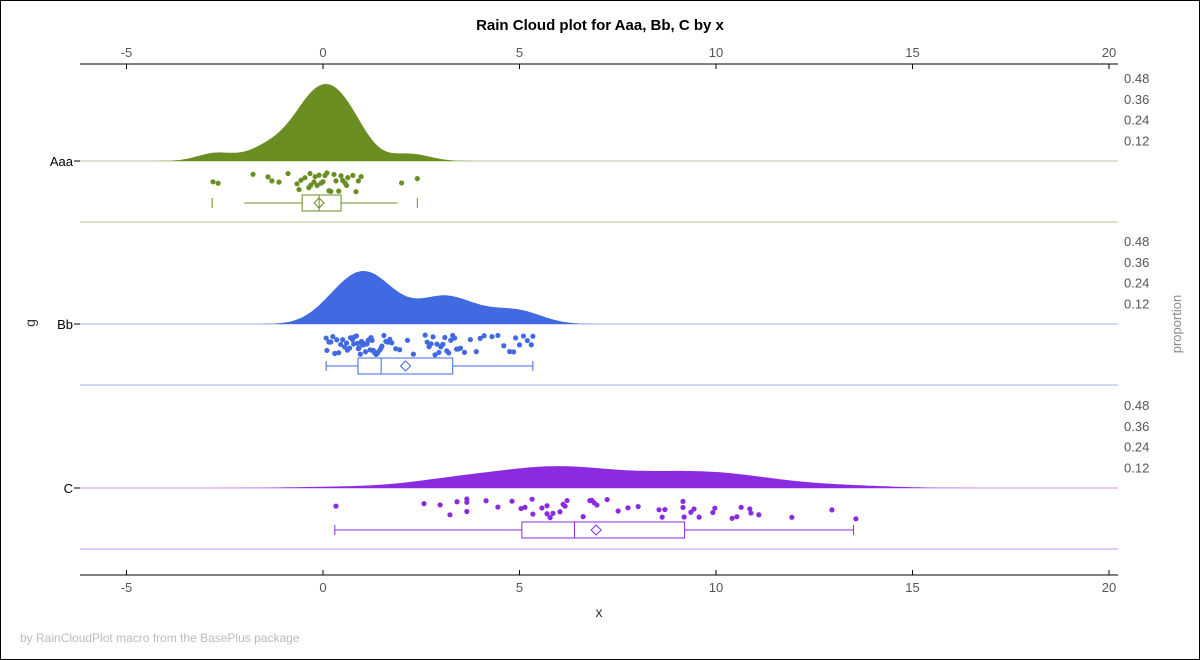 This screenshot has height=660, width=1200. What do you see at coordinates (405, 366) in the screenshot?
I see `mean-diamond` at bounding box center [405, 366].